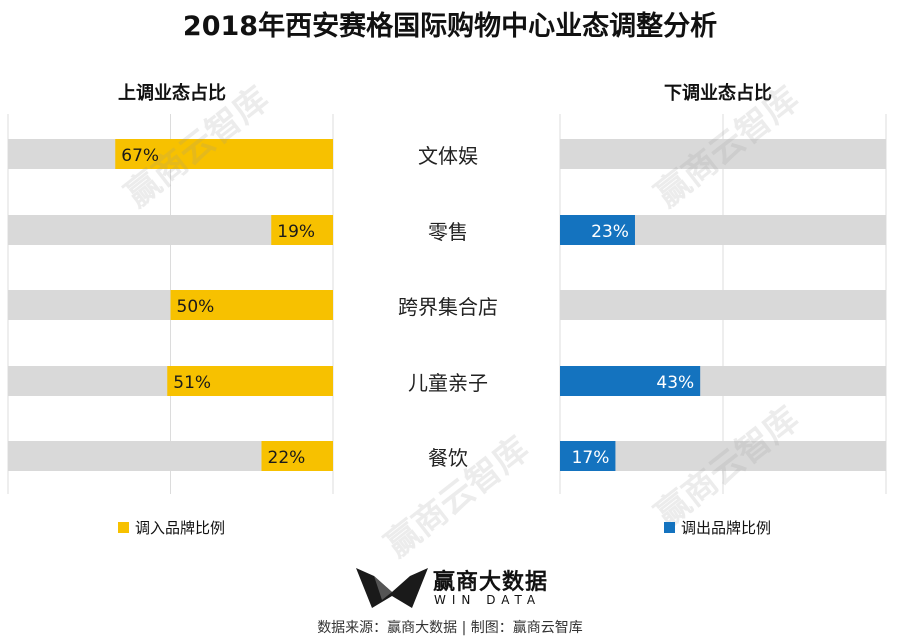 The height and width of the screenshot is (639, 900). What do you see at coordinates (448, 156) in the screenshot?
I see `category-label: 文体娱` at bounding box center [448, 156].